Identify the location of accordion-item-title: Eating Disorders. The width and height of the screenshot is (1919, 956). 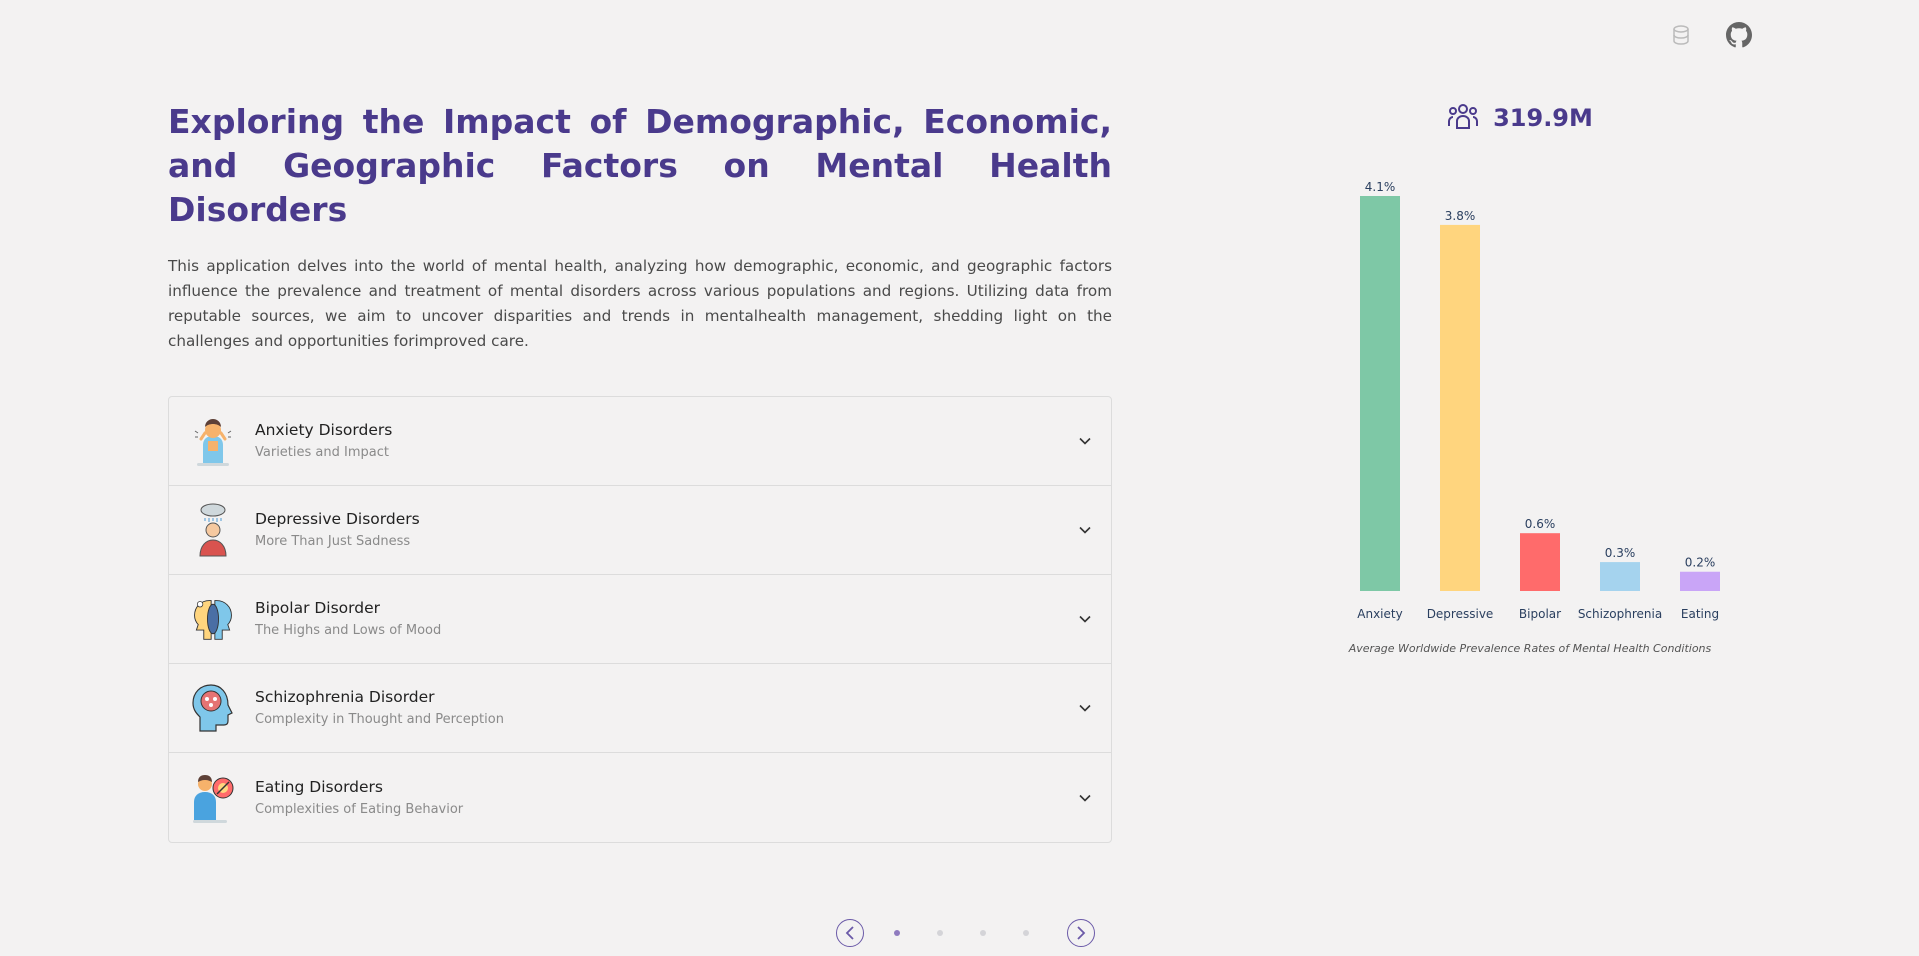
(319, 786).